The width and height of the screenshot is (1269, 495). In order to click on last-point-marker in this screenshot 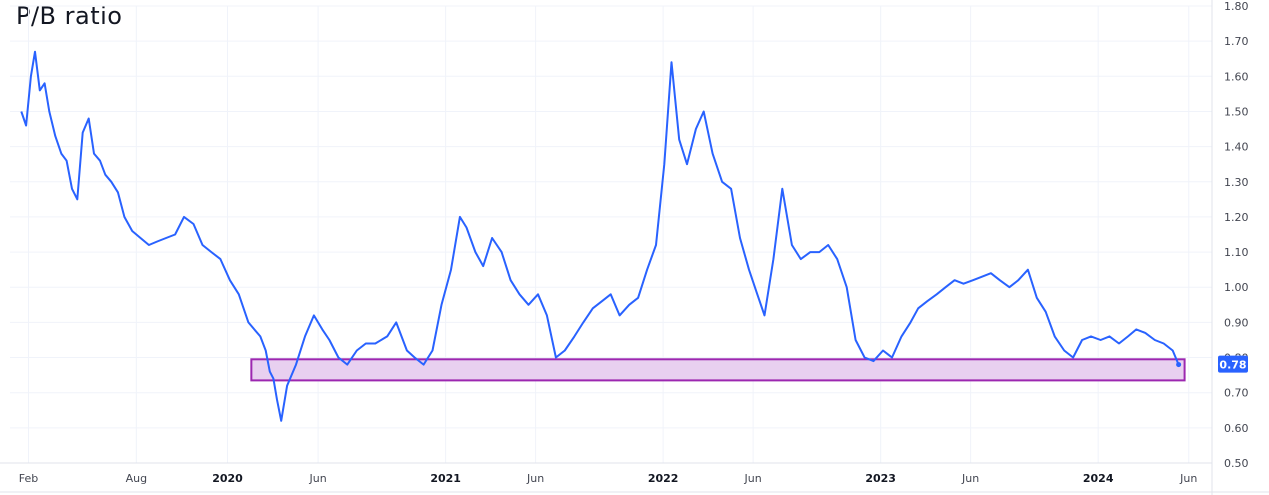, I will do `click(1179, 365)`.